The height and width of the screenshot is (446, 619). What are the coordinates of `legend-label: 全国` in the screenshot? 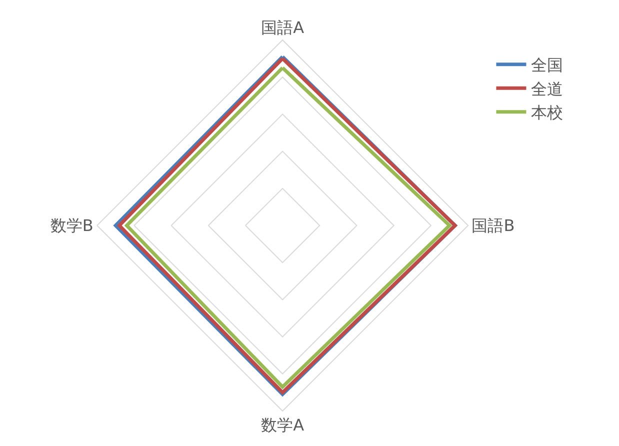 It's located at (547, 65).